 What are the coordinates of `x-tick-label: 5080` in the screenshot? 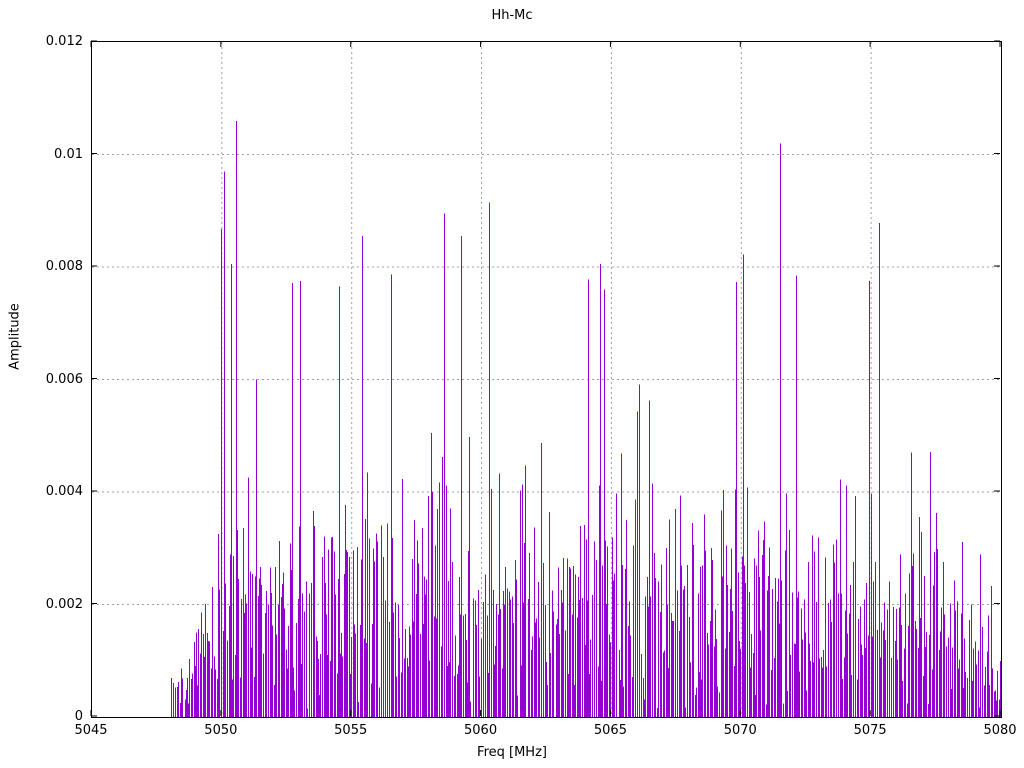 It's located at (1000, 730).